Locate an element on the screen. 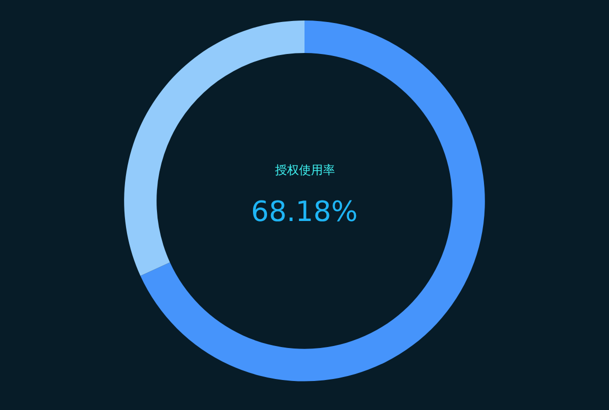 The width and height of the screenshot is (609, 410). data-label: 68.18% is located at coordinates (304, 211).